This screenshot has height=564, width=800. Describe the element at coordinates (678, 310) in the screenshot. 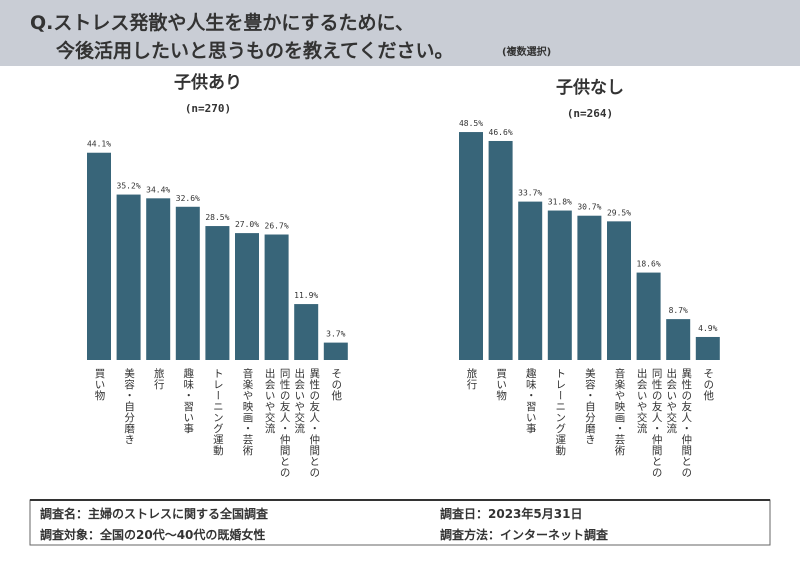

I see `value-label: 8.7%` at that location.